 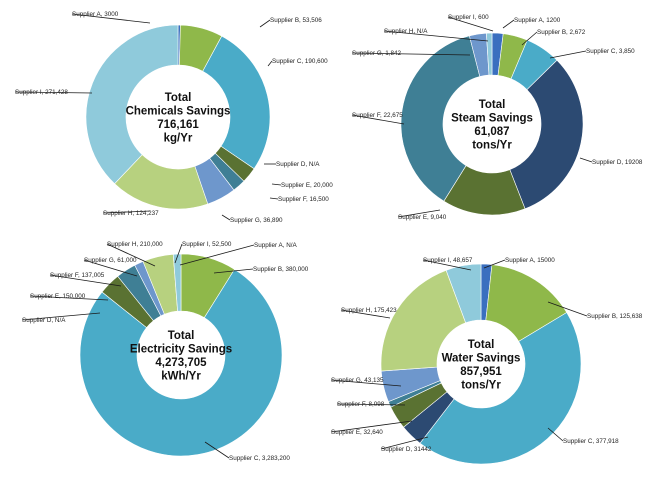 What do you see at coordinates (546, 134) in the screenshot?
I see `donut-slice-supplier-d` at bounding box center [546, 134].